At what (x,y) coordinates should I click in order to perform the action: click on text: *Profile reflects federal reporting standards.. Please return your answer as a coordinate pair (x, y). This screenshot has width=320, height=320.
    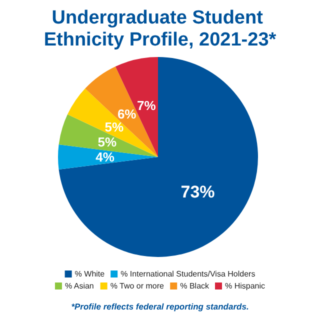
    Looking at the image, I should click on (160, 307).